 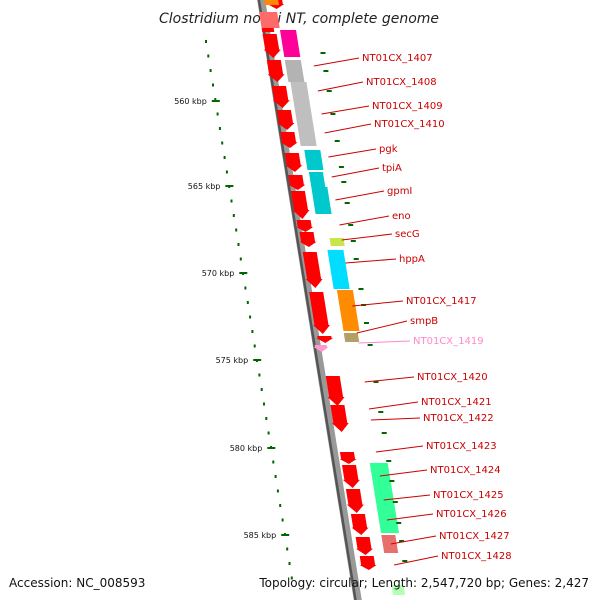 What do you see at coordinates (392, 168) in the screenshot?
I see `gene-label: tpiA` at bounding box center [392, 168].